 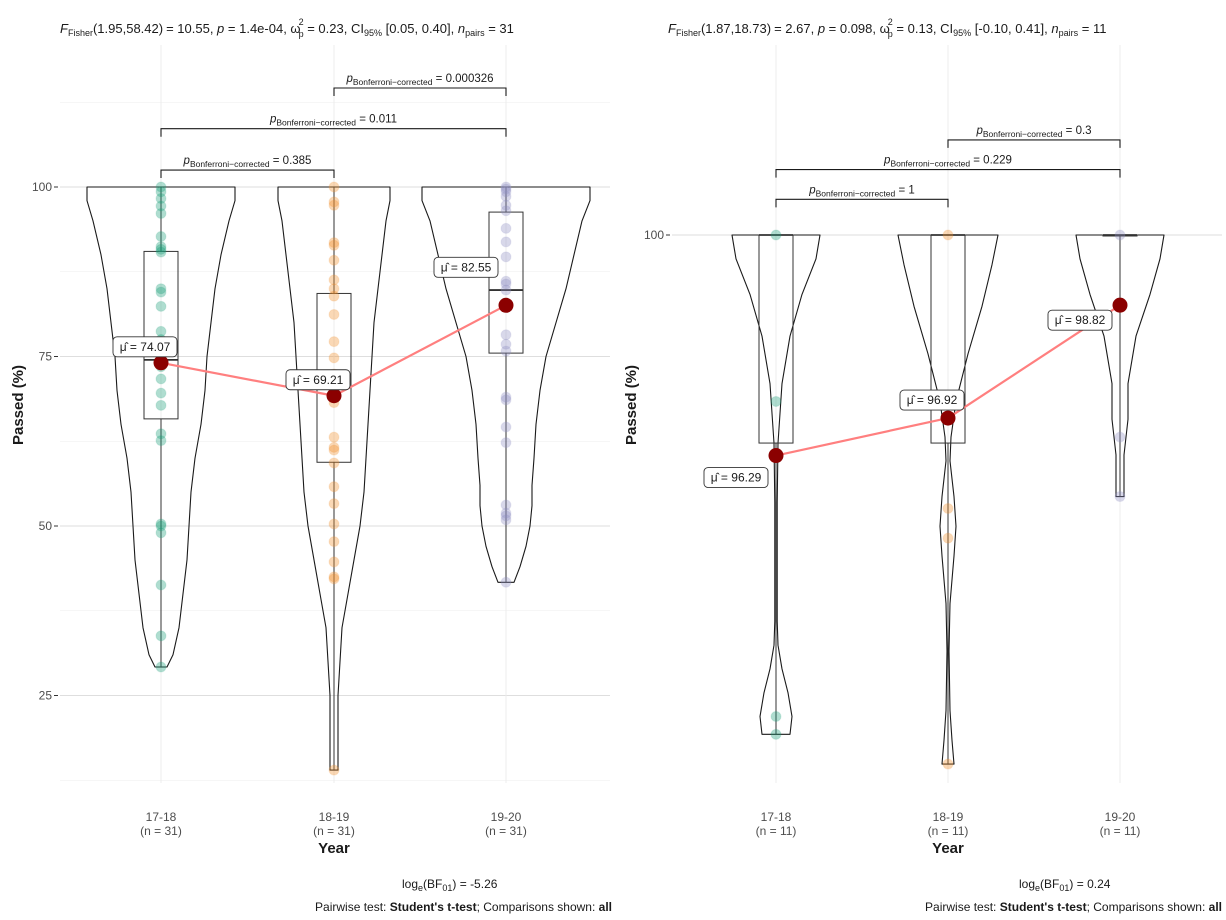 What do you see at coordinates (46, 526) in the screenshot?
I see `left-y-tick-label-1: 50` at bounding box center [46, 526].